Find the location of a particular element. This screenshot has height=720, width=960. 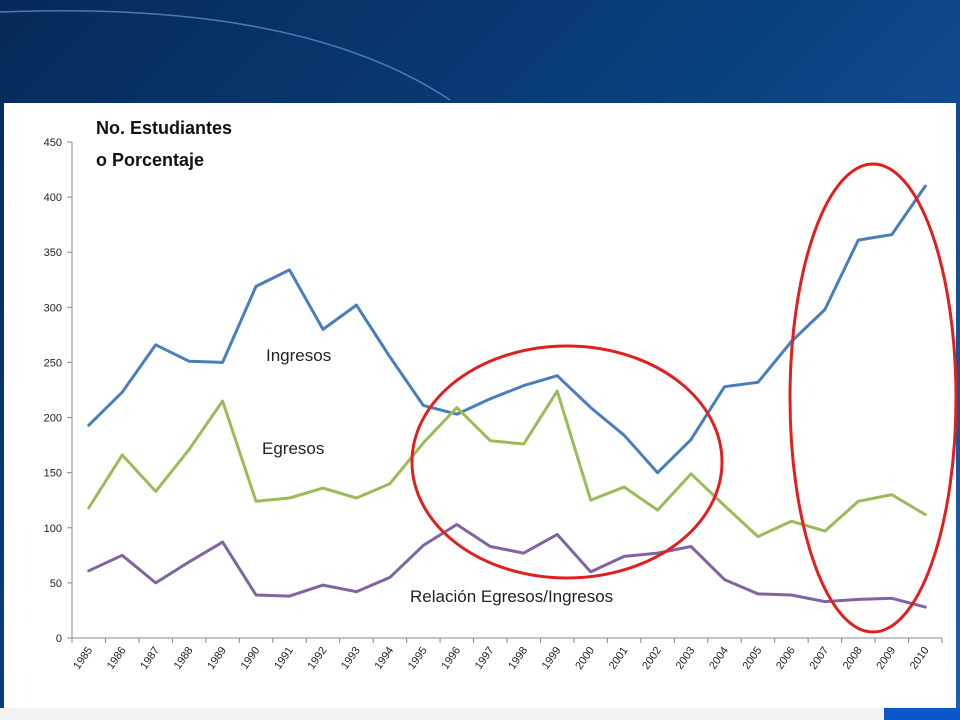

highlight-ellipse-1996-2002 is located at coordinates (567, 462).